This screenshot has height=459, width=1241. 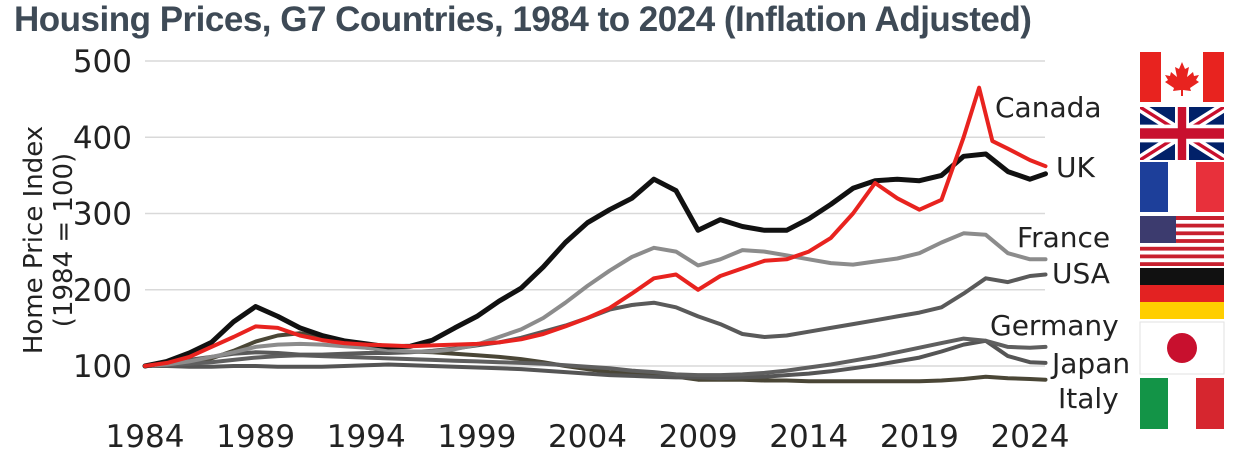 I want to click on x-axis-ticks: 1984 1989 1994 1999 2004 2009 2014 2019 2024, so click(x=588, y=437).